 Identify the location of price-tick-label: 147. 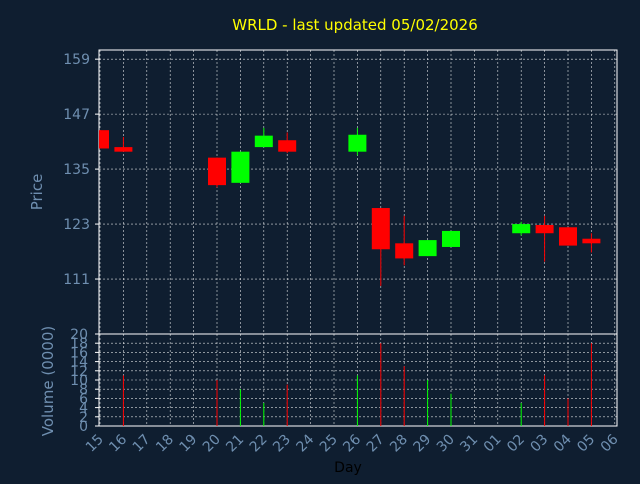
(76, 115).